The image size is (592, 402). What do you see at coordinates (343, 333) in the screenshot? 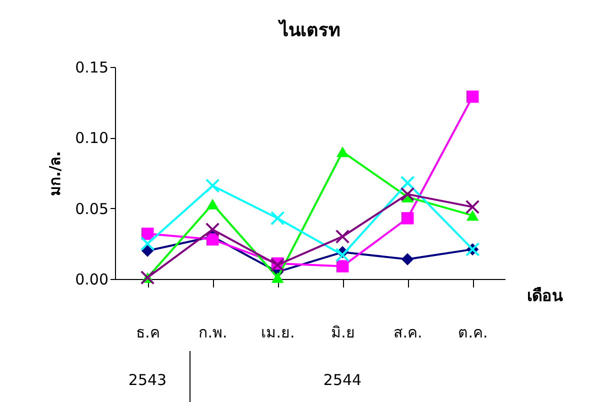
I see `x-tick-label: มิ.ย` at bounding box center [343, 333].